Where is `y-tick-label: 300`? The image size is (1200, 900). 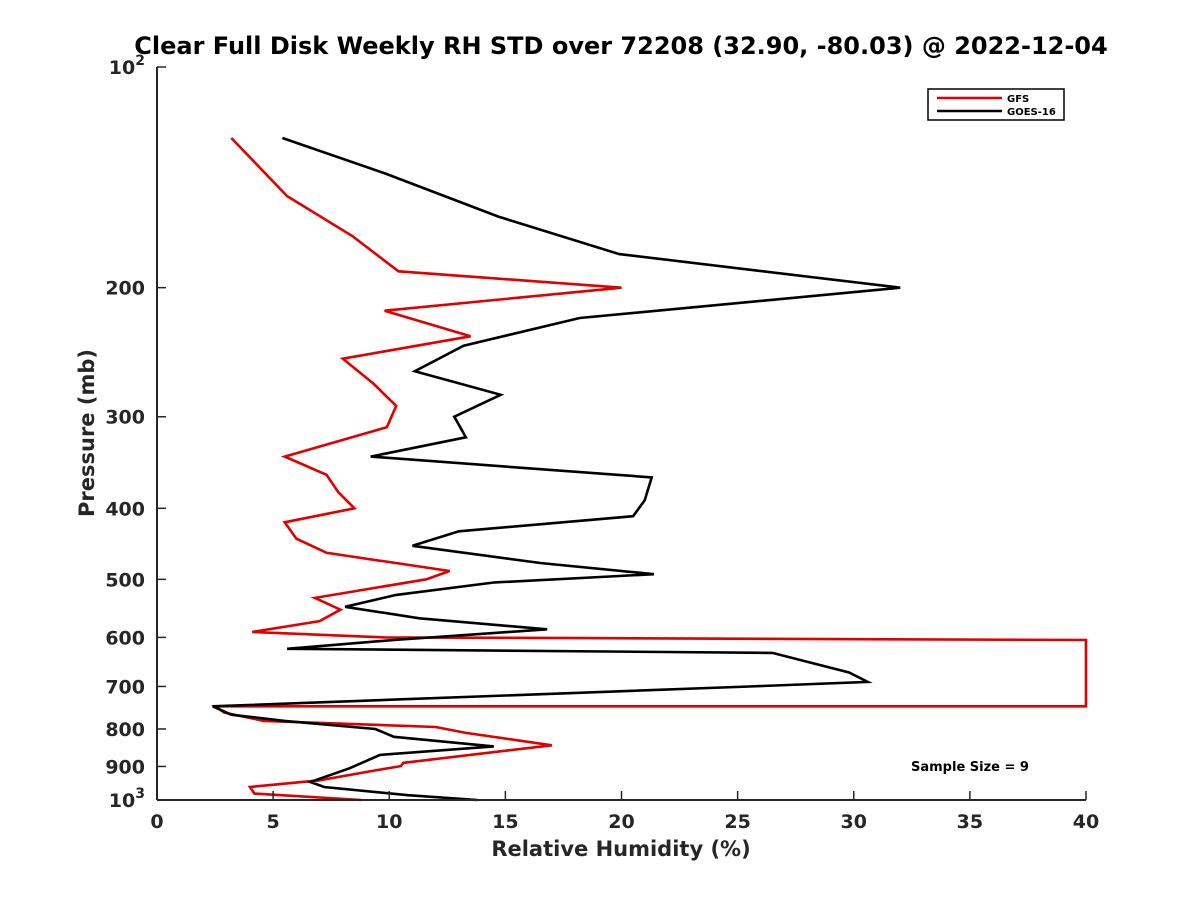 y-tick-label: 300 is located at coordinates (125, 418).